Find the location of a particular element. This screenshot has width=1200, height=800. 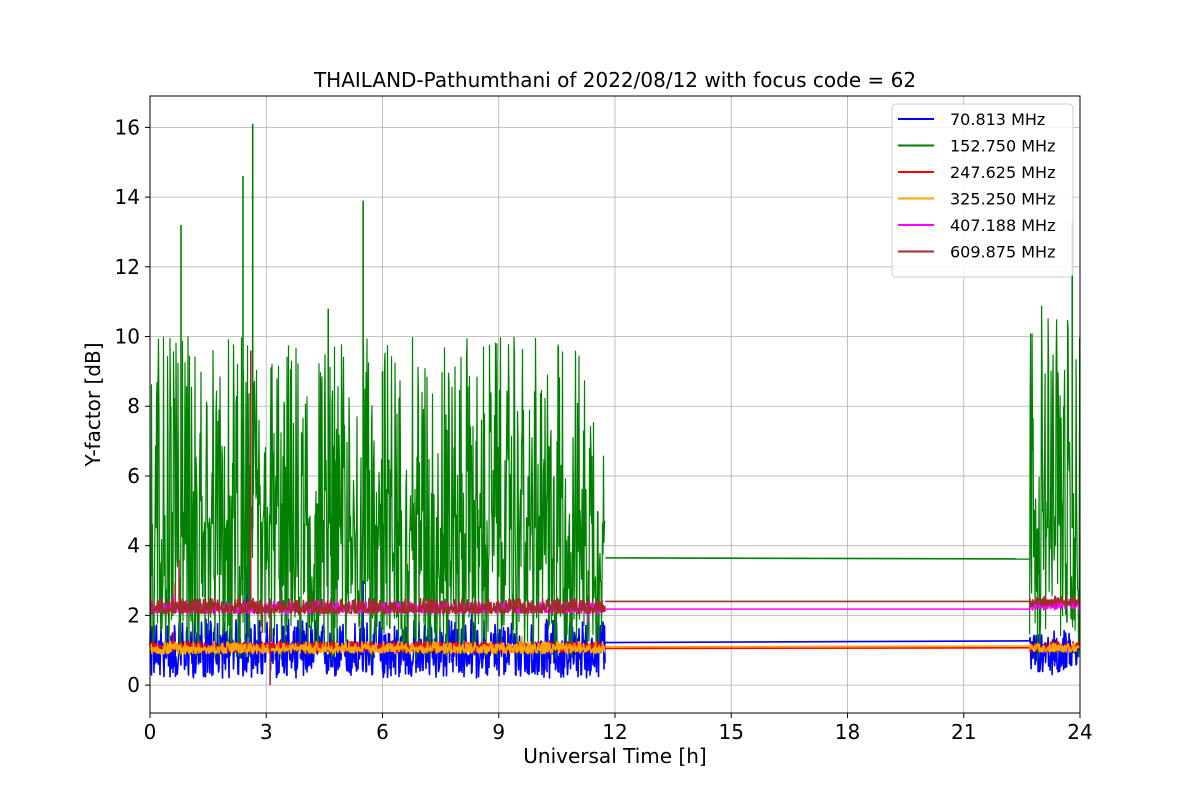

x-axis-label: Universal Time [h] is located at coordinates (614, 756).